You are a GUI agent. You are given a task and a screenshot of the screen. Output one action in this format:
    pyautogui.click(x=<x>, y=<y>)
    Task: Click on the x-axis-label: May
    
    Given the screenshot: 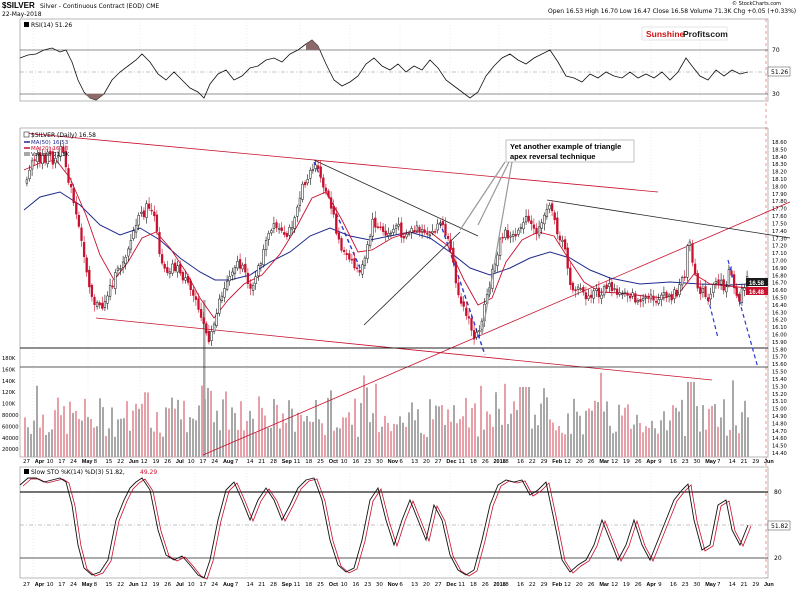 What is the action you would take?
    pyautogui.click(x=711, y=585)
    